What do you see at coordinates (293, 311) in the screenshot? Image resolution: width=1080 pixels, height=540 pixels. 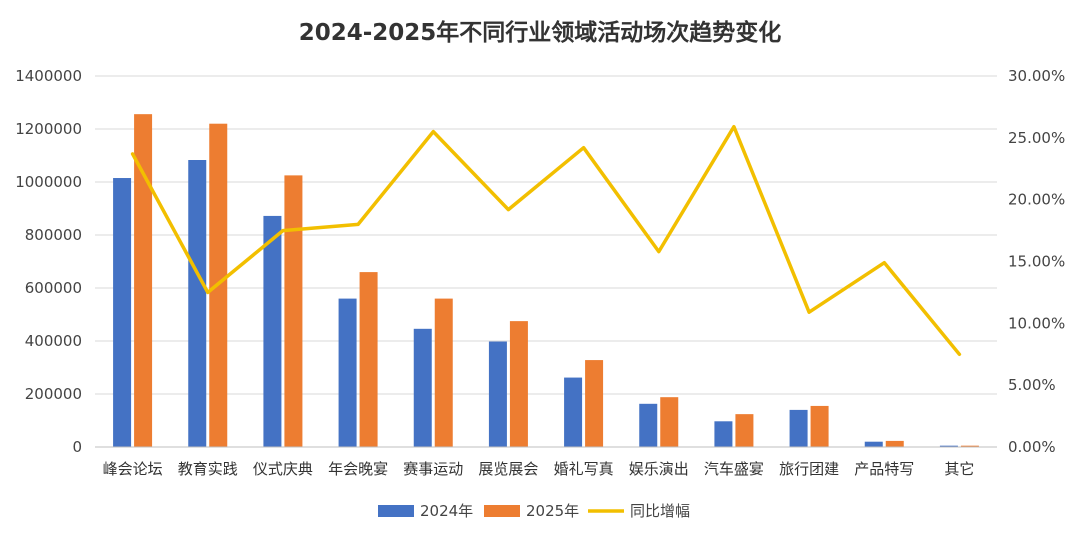 I see `bar-2025年-仪式庆典` at bounding box center [293, 311].